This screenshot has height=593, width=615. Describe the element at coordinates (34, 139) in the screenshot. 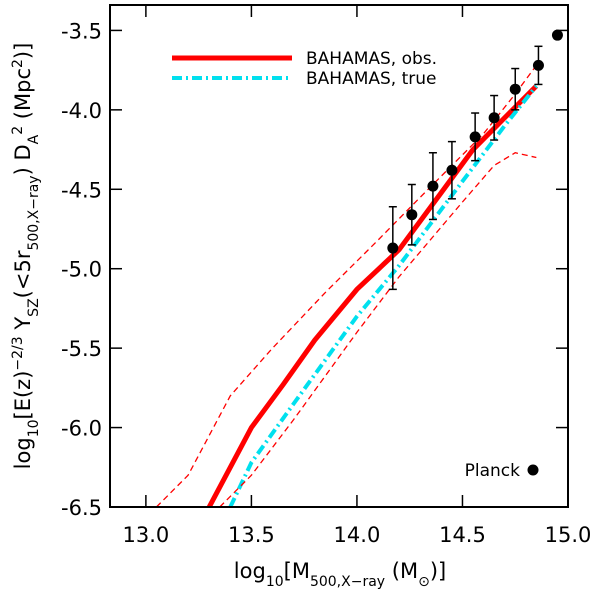

I see `label-subscript: A` at that location.